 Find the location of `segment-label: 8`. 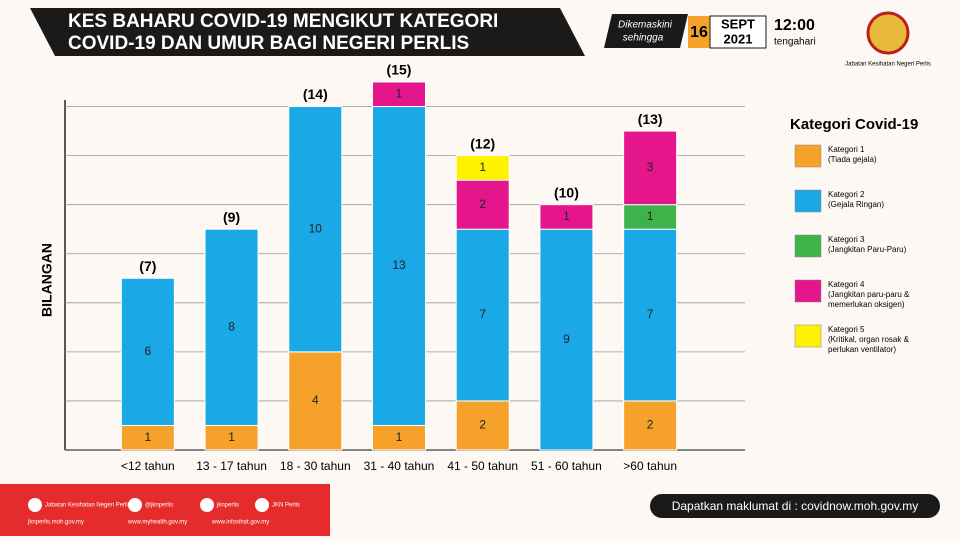

segment-label: 8 is located at coordinates (231, 327).